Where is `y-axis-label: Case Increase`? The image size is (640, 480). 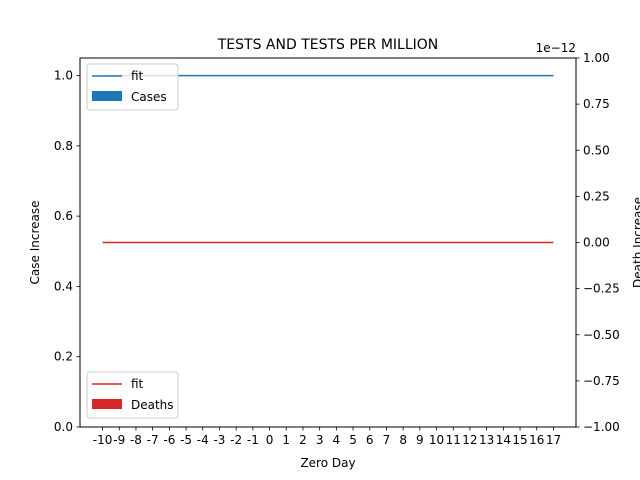
y-axis-label: Case Increase is located at coordinates (35, 243).